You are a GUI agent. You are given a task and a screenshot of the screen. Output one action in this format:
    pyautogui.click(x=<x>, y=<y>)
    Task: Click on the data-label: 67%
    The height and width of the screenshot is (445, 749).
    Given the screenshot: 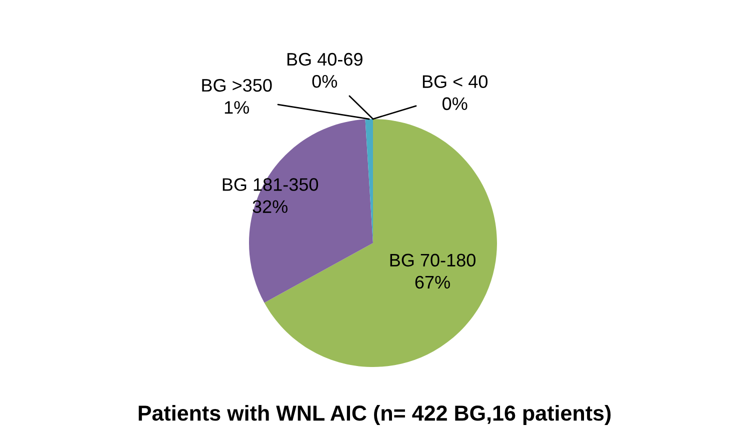 What is the action you would take?
    pyautogui.click(x=432, y=282)
    